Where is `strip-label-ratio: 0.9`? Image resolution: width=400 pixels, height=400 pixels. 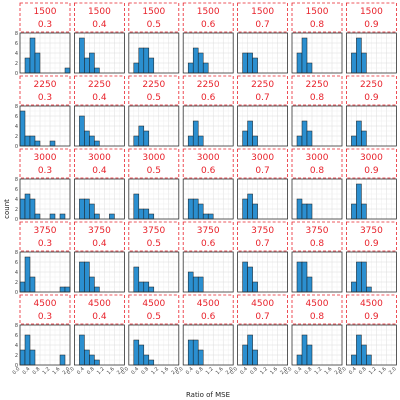
strip-label-ratio: 0.9 is located at coordinates (371, 317).